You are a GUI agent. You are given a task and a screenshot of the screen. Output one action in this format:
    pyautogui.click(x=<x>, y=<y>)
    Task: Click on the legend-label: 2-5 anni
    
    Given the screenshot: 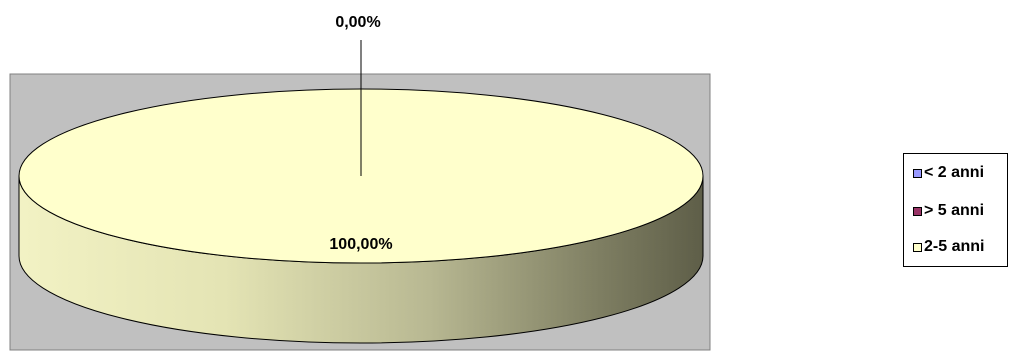 What is the action you would take?
    pyautogui.click(x=954, y=246)
    